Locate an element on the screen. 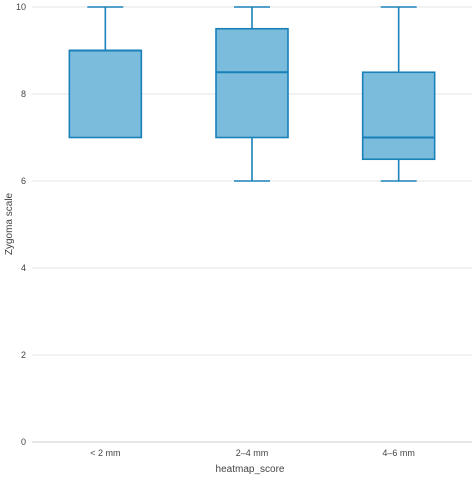 This screenshot has width=474, height=478. y-tick-label: 6 is located at coordinates (23, 181).